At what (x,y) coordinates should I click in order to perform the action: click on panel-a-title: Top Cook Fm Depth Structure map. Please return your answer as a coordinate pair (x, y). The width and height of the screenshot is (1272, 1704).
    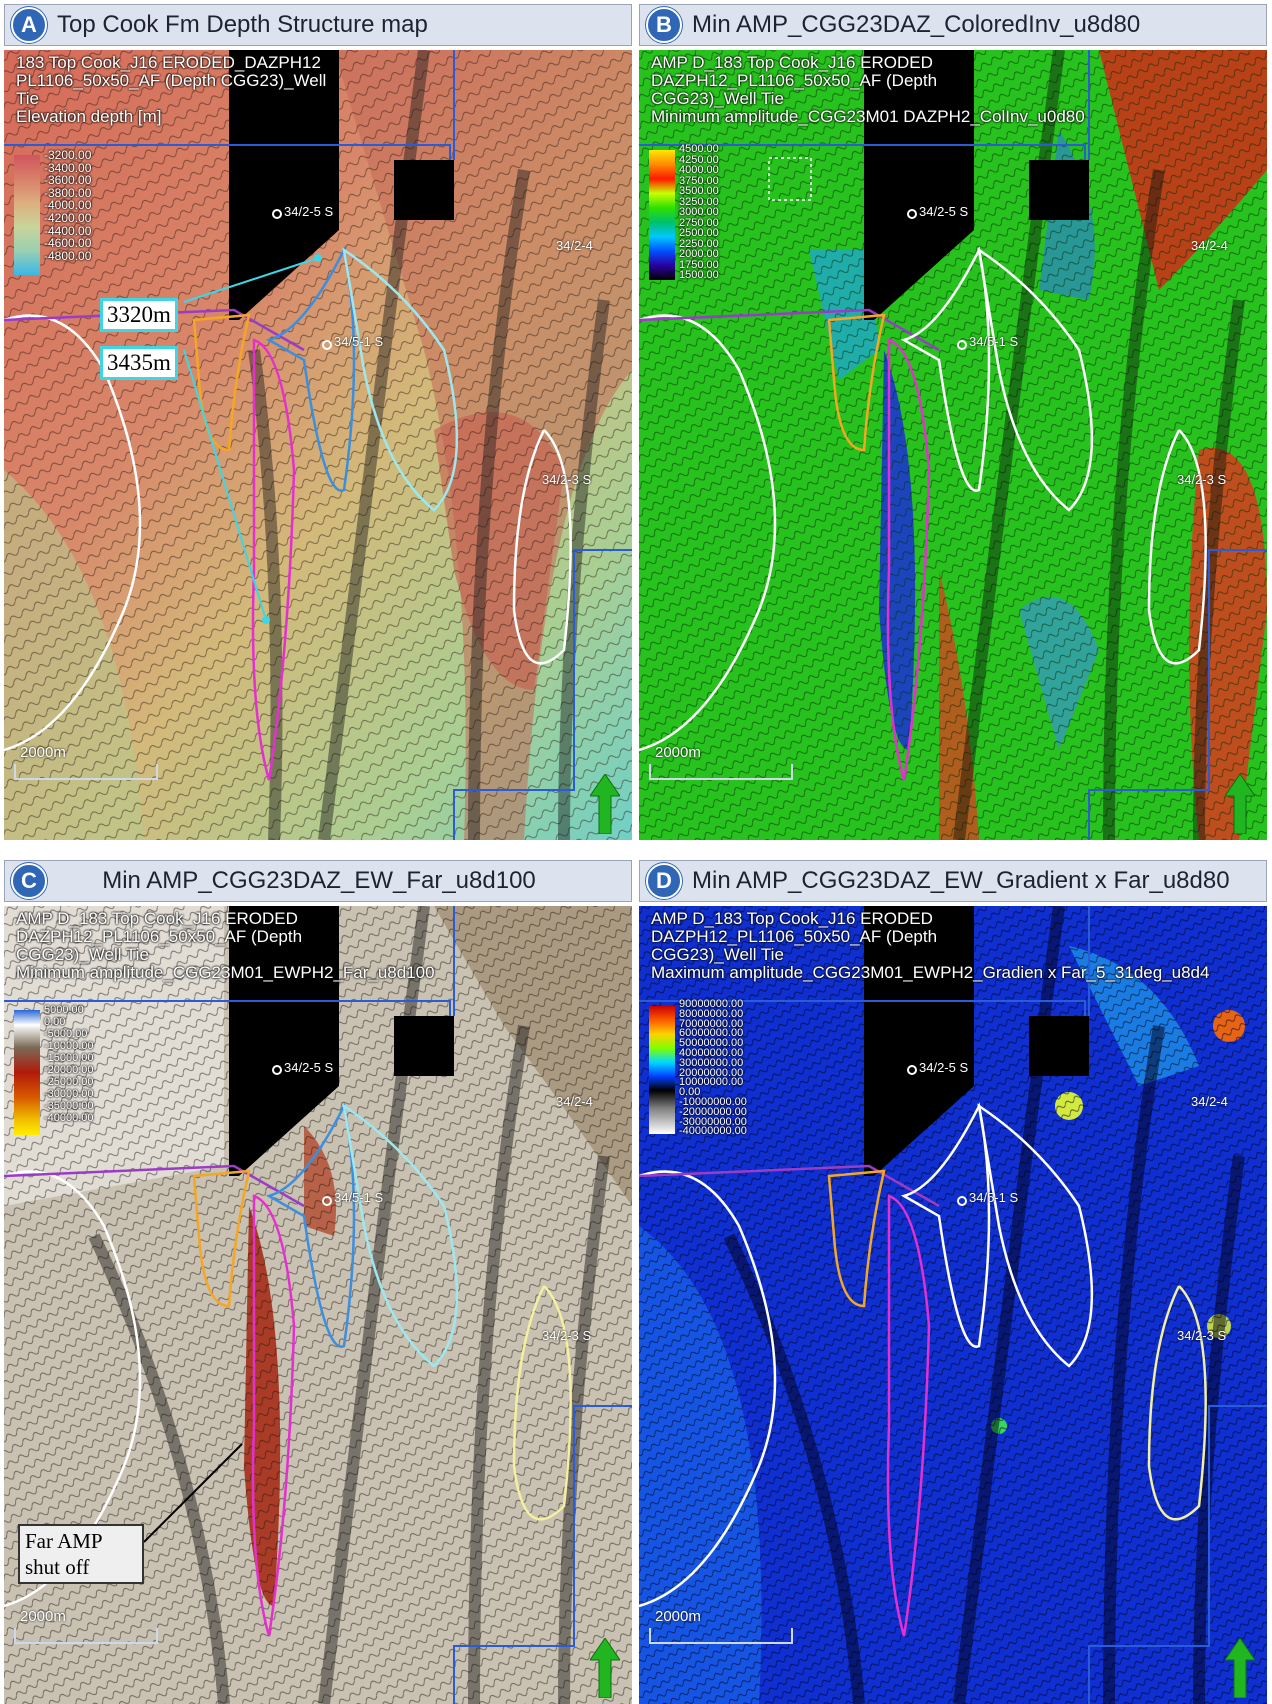
    Looking at the image, I should click on (242, 24).